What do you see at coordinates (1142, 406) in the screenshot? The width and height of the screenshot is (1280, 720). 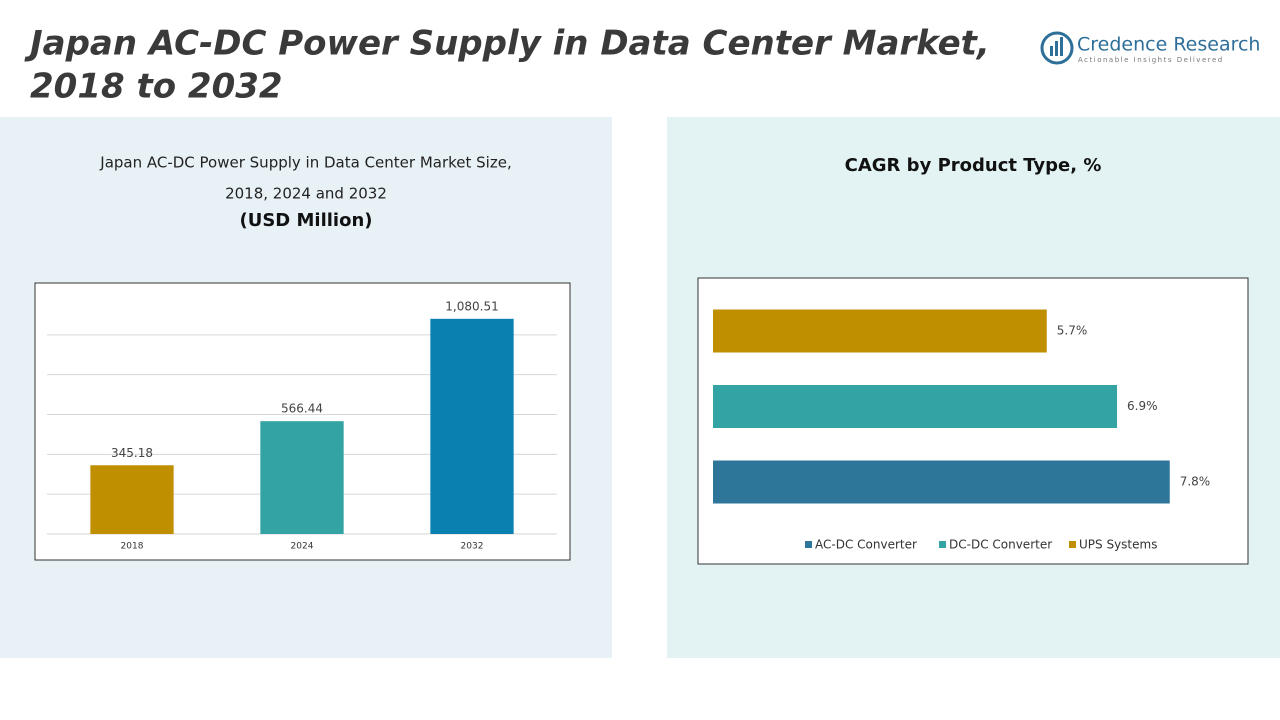 I see `value-label: 6.9%` at bounding box center [1142, 406].